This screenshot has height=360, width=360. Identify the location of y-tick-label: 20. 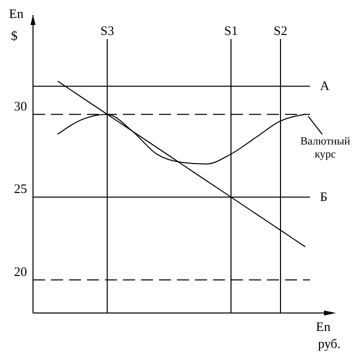
(20, 271).